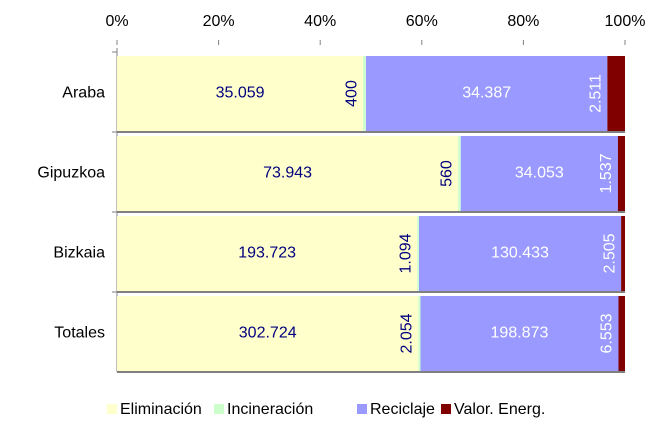  I want to click on y-tick-label: Gipuzkoa, so click(71, 173).